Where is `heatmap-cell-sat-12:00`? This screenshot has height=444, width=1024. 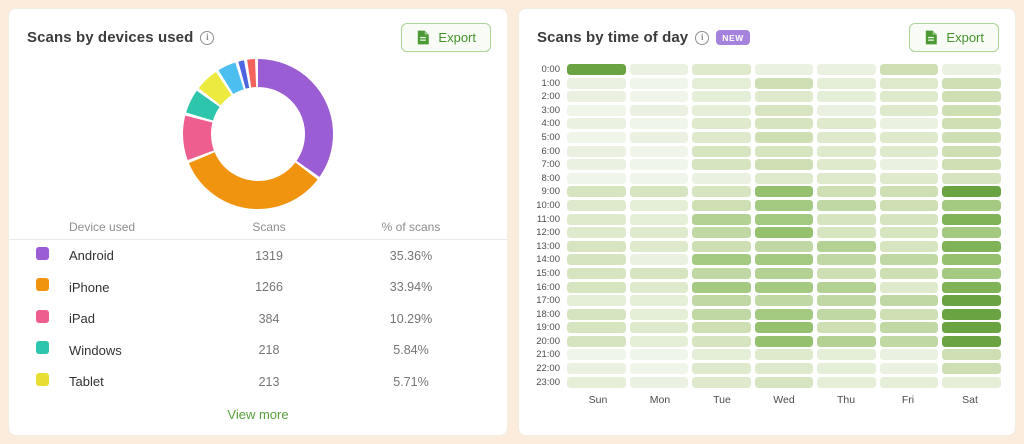 heatmap-cell-sat-12:00 is located at coordinates (972, 233).